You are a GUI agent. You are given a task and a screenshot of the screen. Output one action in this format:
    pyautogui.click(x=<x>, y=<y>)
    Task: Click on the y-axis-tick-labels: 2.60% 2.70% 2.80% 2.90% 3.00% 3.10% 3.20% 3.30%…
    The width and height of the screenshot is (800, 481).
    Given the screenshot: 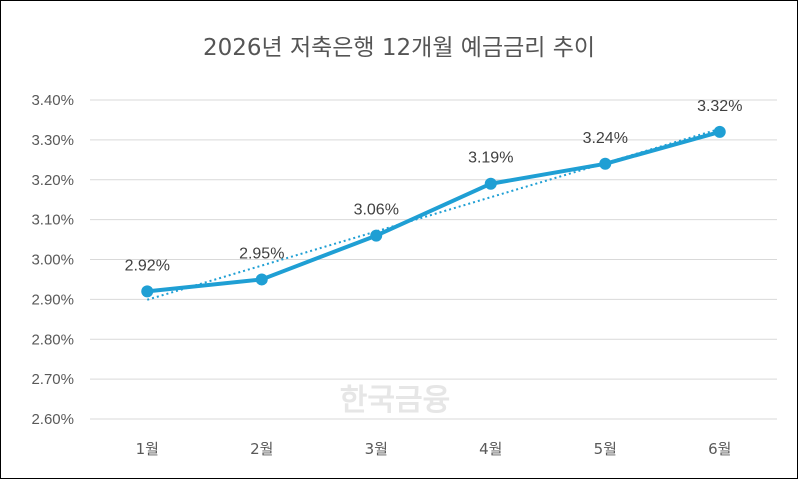 What is the action you would take?
    pyautogui.click(x=52, y=260)
    